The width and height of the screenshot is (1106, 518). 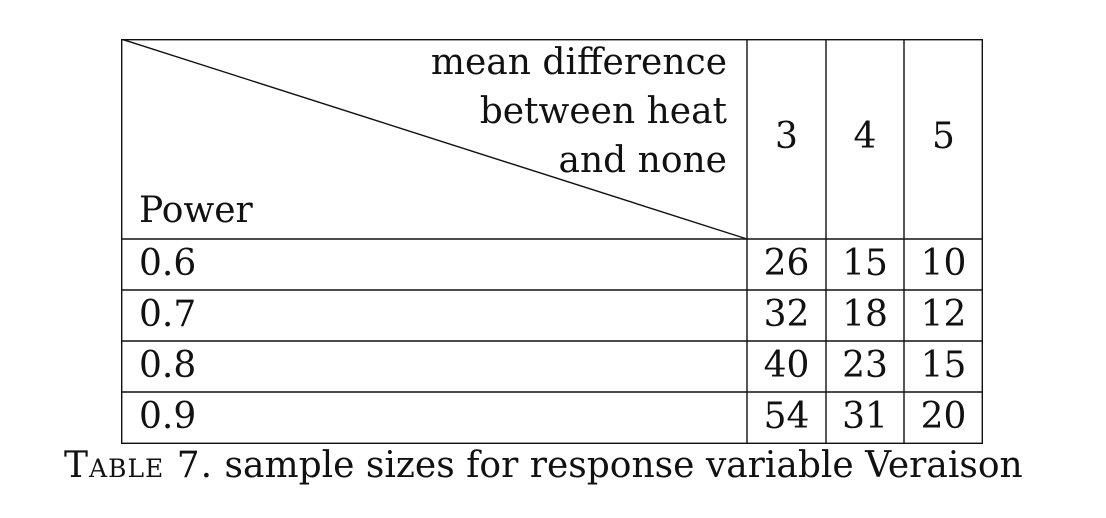 I want to click on sample-size-cell: 12, so click(x=943, y=314).